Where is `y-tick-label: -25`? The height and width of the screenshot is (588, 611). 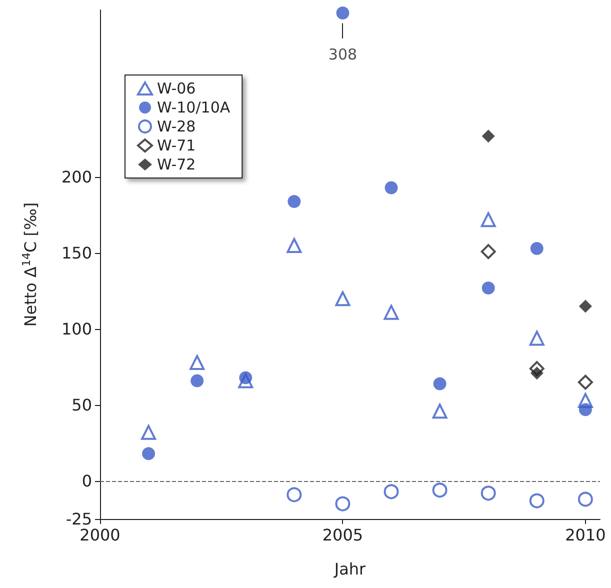
y-tick-label: -25 is located at coordinates (79, 519).